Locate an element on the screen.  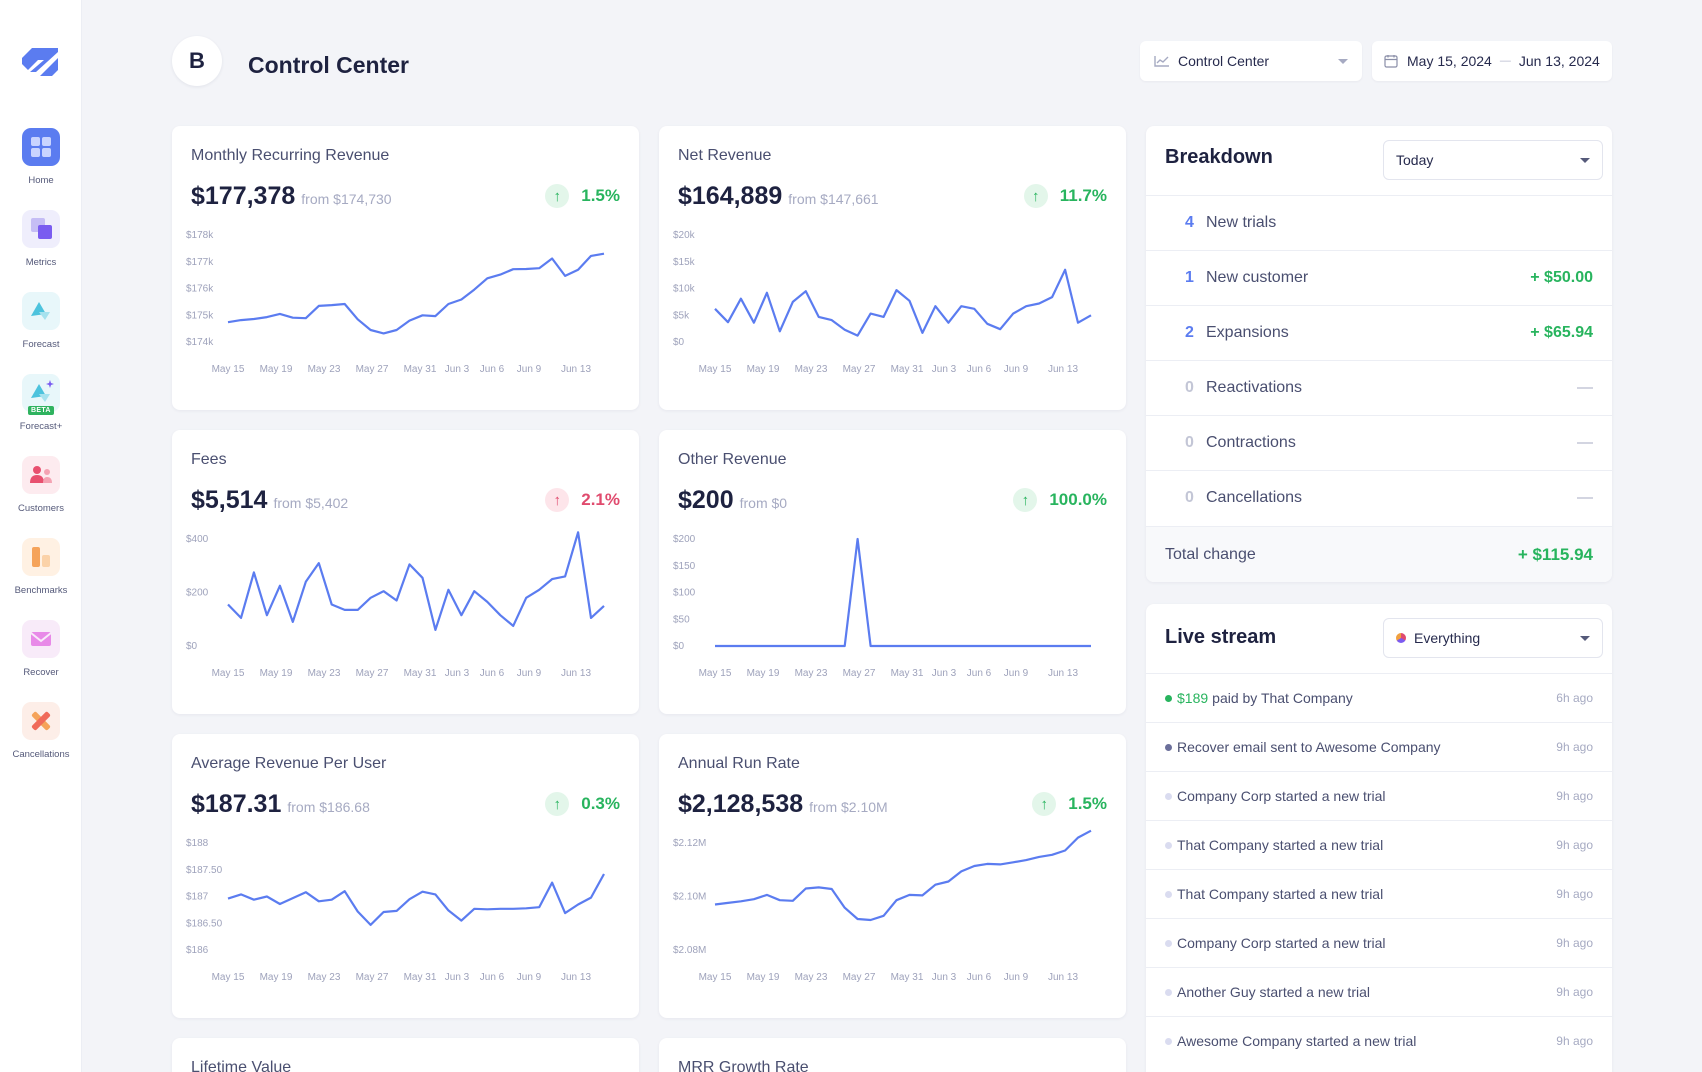
breakdown-count: 1 is located at coordinates (1189, 277).